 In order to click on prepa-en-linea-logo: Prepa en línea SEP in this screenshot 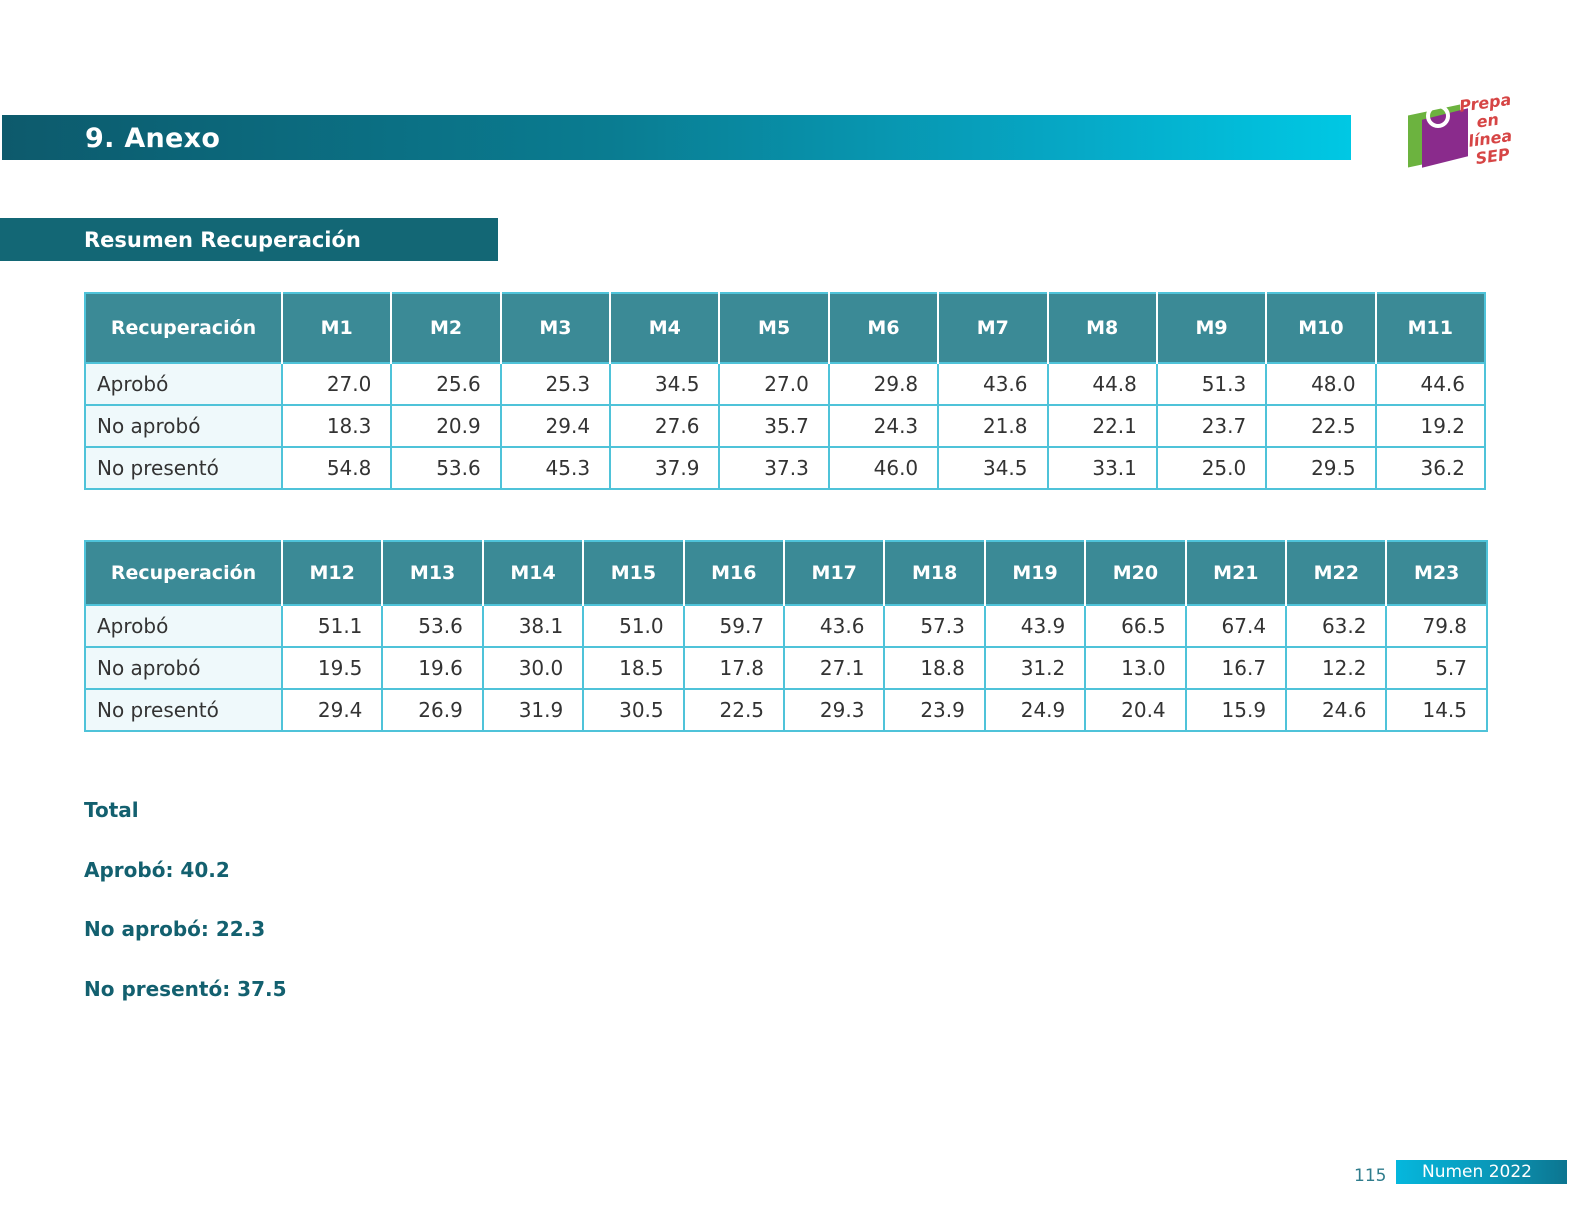, I will do `click(1463, 129)`.